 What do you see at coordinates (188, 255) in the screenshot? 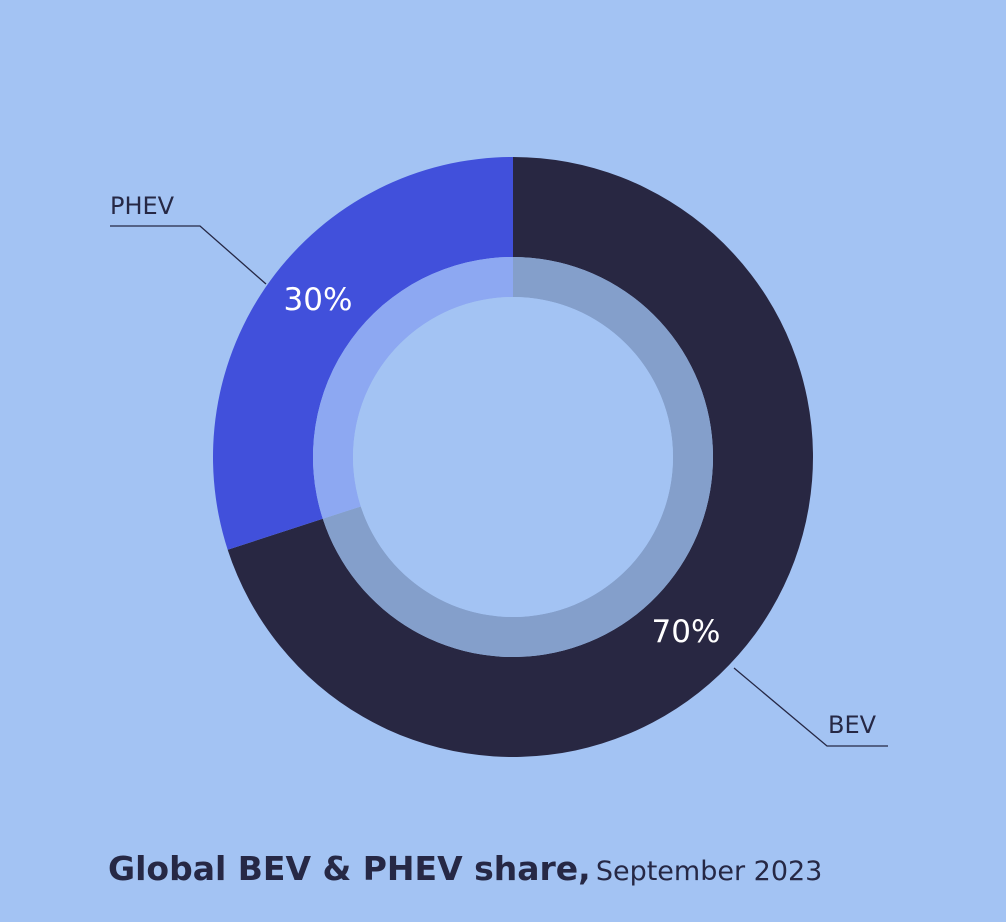
I see `leader-line-phev` at bounding box center [188, 255].